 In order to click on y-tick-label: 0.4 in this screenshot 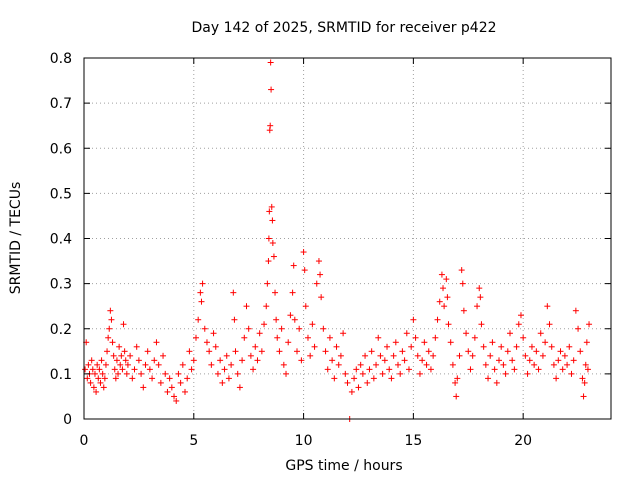, I will do `click(61, 240)`.